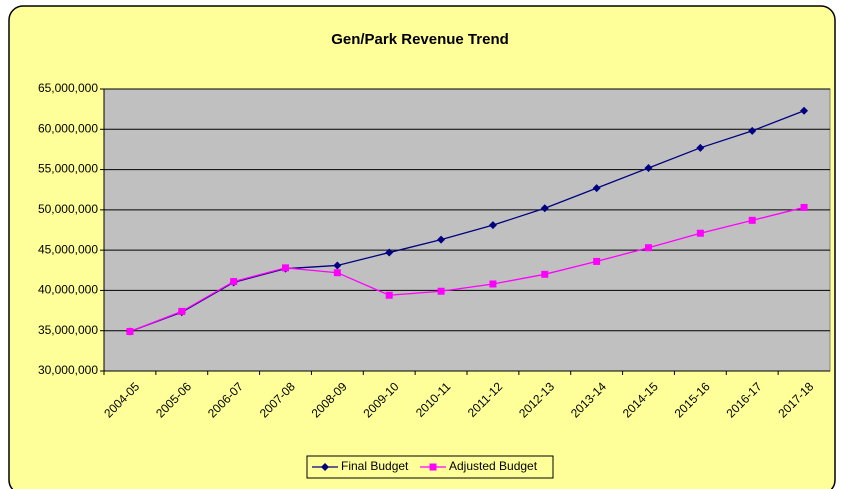 The image size is (841, 489). I want to click on legend-label: Adjusted Budget, so click(493, 466).